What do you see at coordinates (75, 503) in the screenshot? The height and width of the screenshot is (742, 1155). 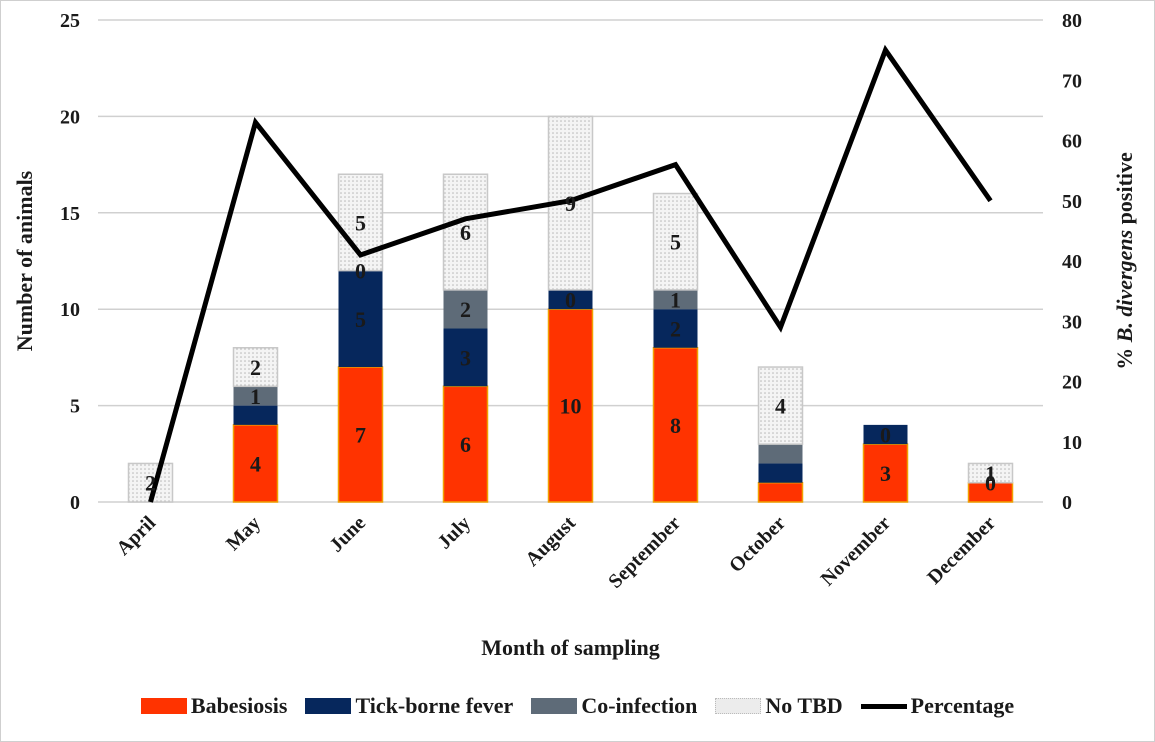 I see `y-tick-label: 0` at bounding box center [75, 503].